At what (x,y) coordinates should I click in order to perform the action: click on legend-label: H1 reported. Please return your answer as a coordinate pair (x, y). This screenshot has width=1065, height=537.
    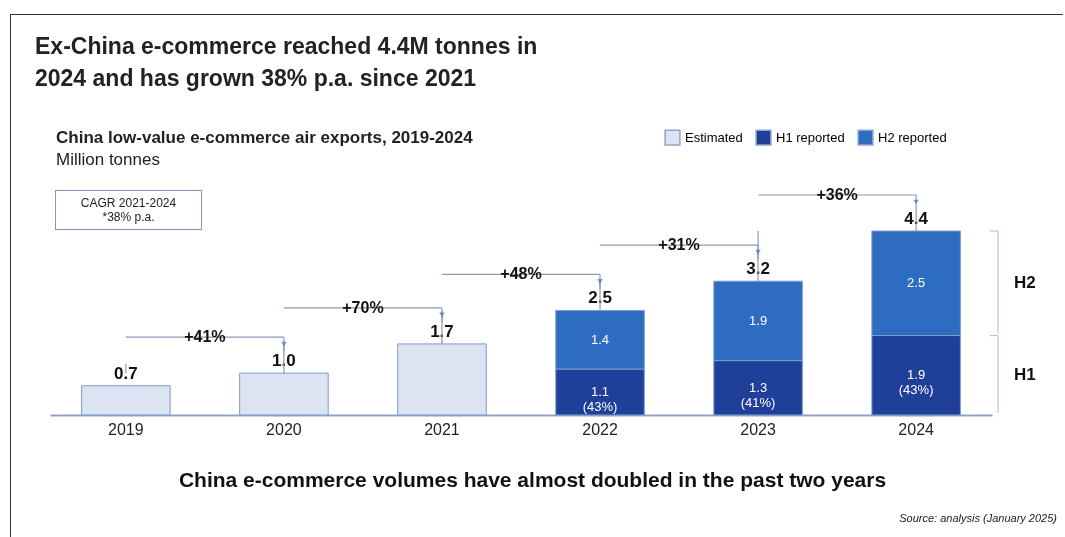
    Looking at the image, I should click on (810, 137).